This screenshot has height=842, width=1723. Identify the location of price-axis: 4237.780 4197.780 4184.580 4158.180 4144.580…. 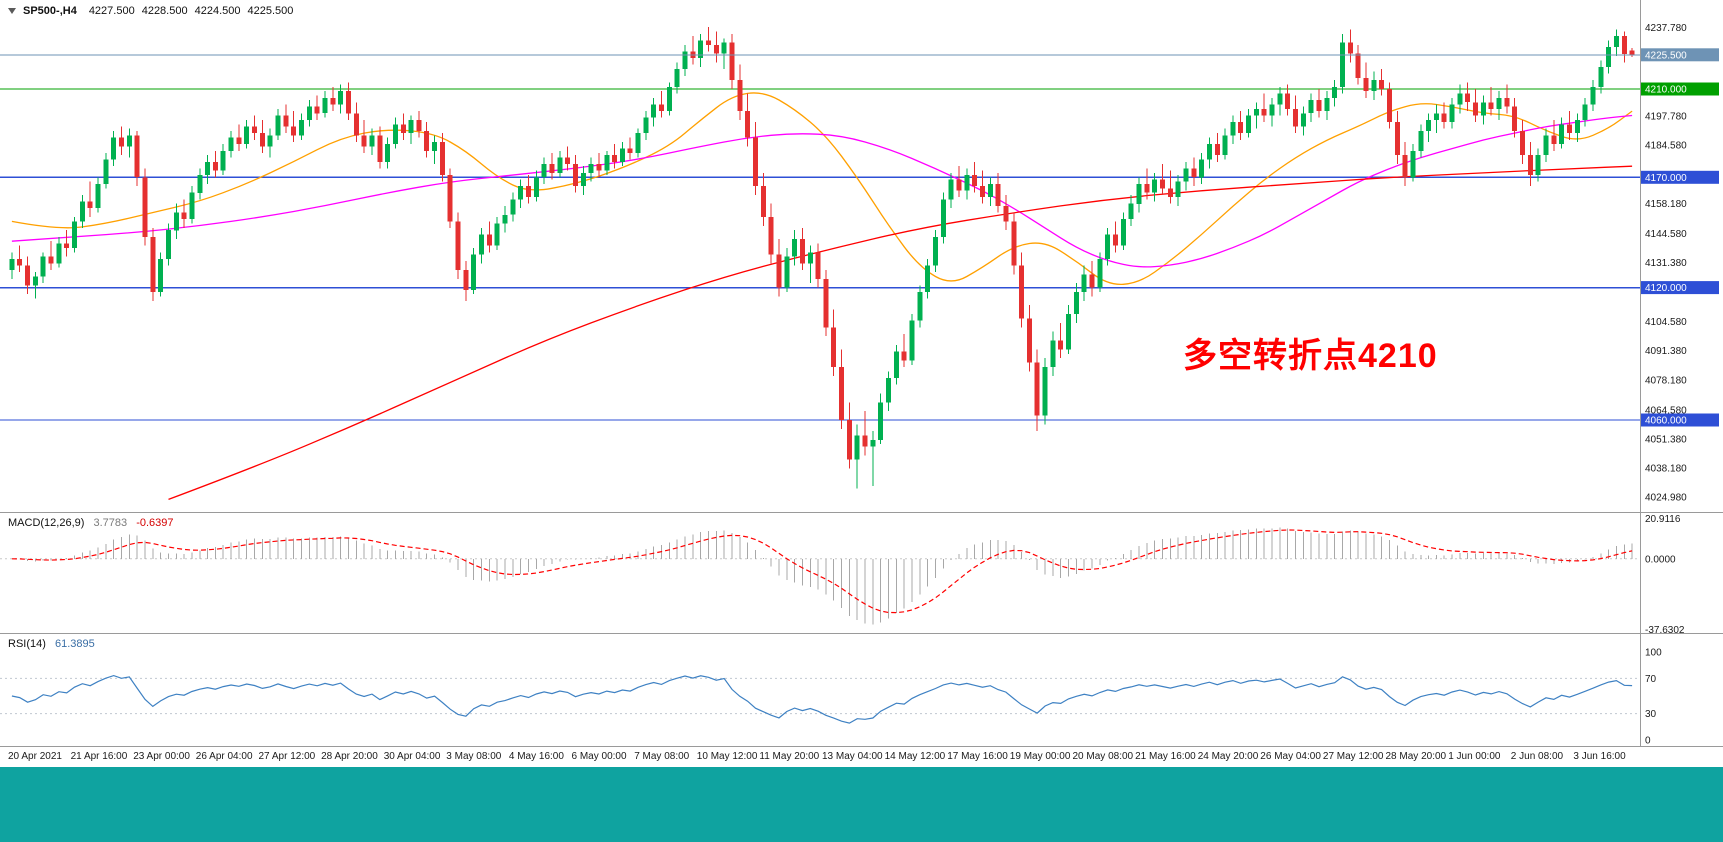
(1680, 263).